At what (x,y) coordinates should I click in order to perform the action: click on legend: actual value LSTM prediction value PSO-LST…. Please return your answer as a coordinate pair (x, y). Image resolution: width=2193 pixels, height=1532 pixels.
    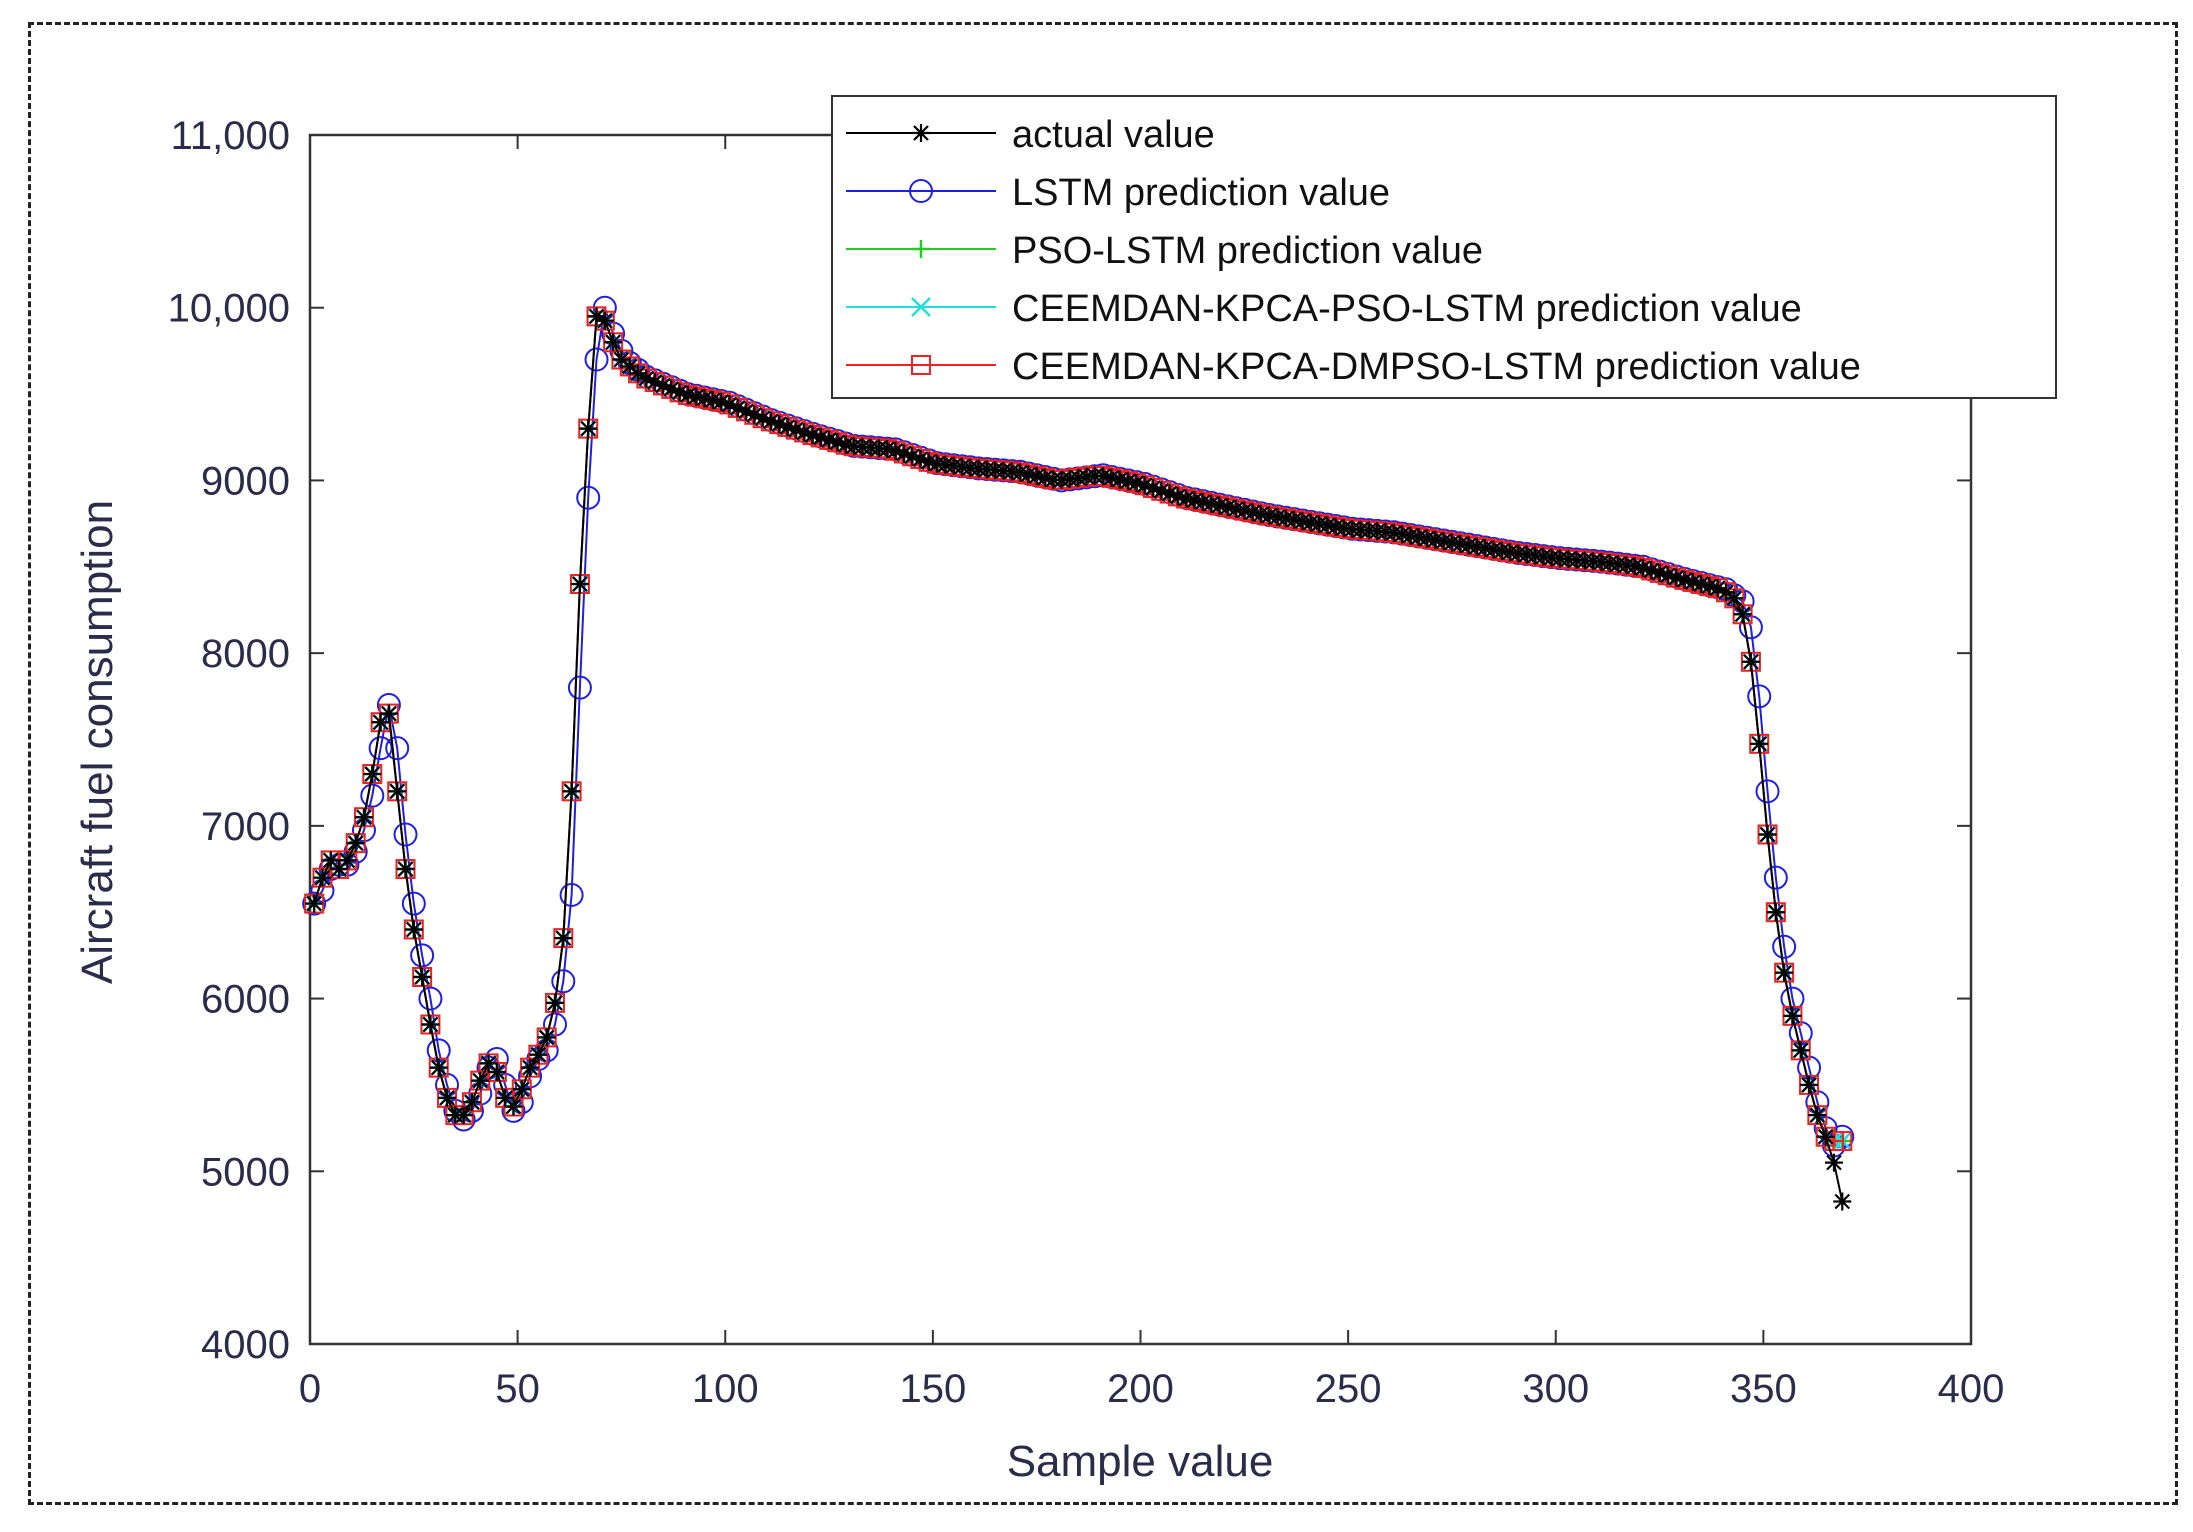
    Looking at the image, I should click on (1444, 247).